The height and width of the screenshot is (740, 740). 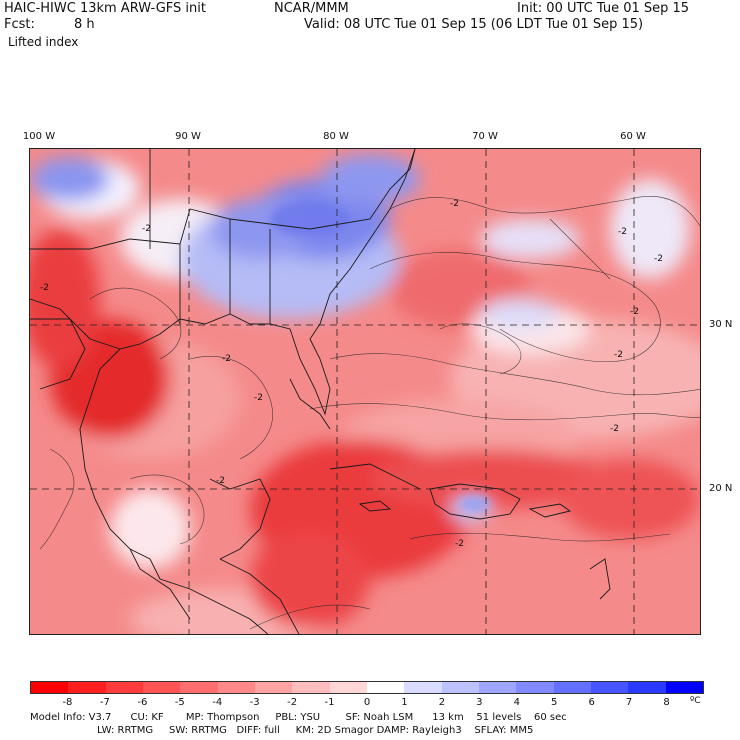 I want to click on colorbar-tick-label: 7, so click(x=629, y=702).